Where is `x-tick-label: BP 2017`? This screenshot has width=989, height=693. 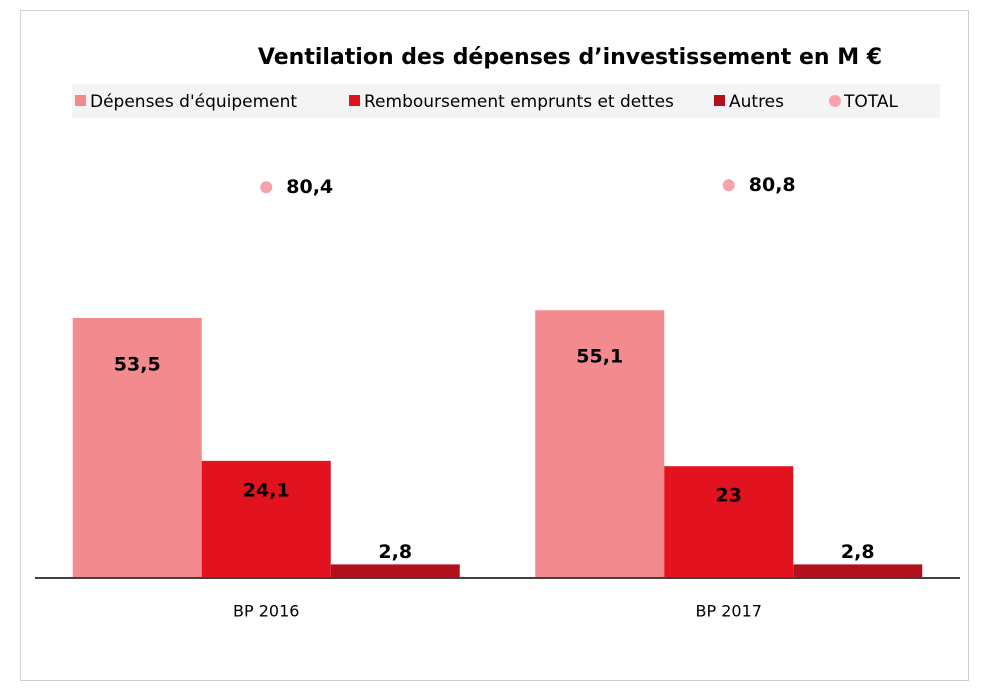
x-tick-label: BP 2017 is located at coordinates (729, 611).